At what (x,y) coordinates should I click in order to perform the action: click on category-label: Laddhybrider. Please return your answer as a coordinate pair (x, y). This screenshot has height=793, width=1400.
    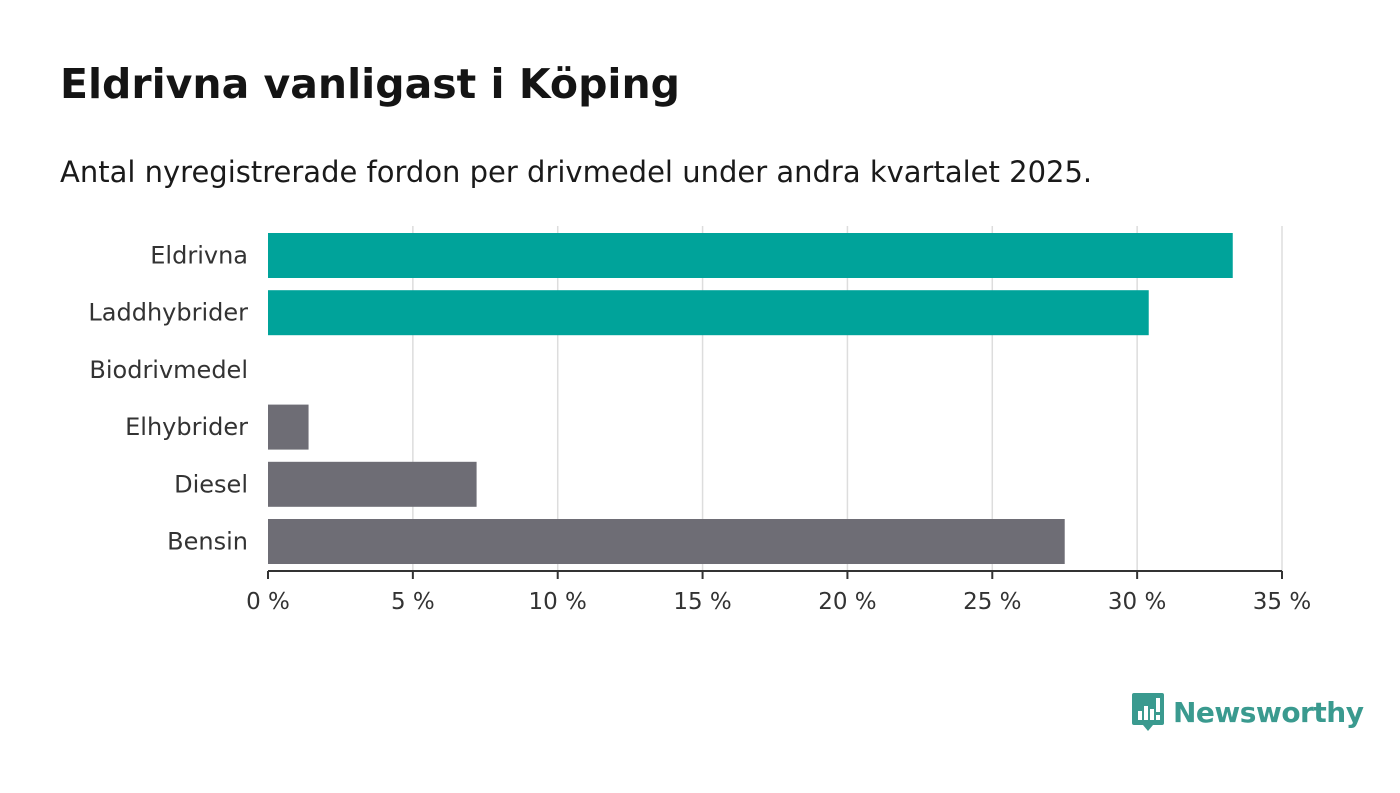
    Looking at the image, I should click on (168, 313).